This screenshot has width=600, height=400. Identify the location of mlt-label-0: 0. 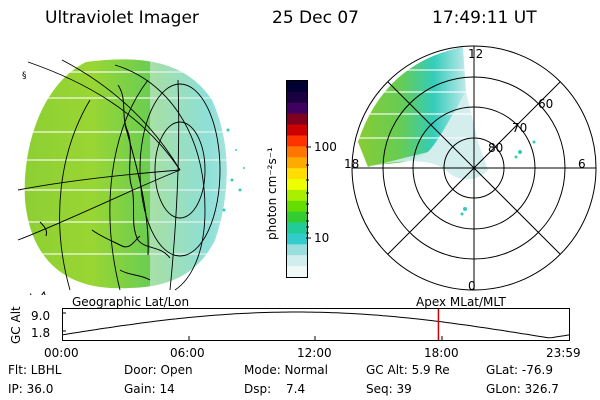
(472, 286).